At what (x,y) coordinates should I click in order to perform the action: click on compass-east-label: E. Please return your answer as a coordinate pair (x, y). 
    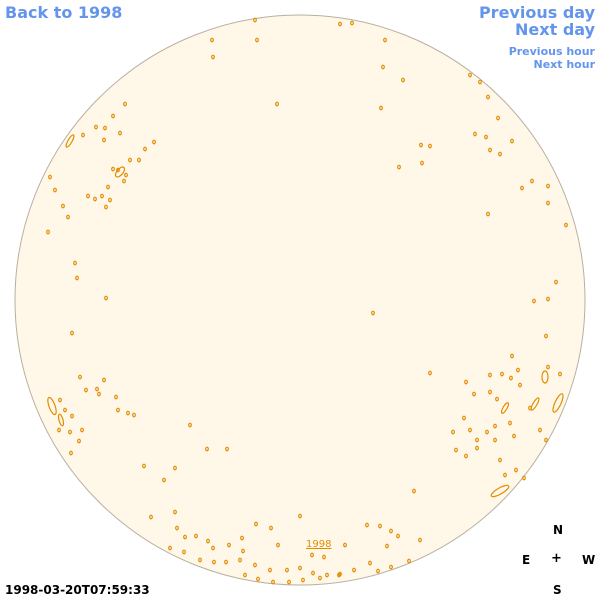
    Looking at the image, I should click on (526, 560).